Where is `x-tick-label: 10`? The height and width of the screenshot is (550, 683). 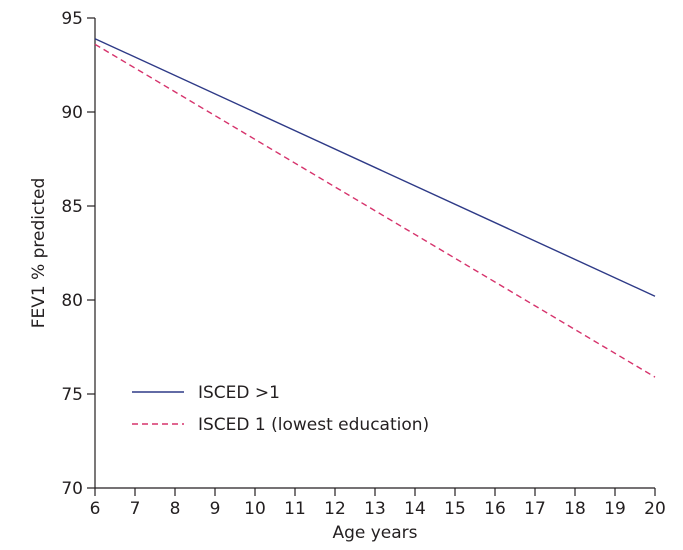
x-tick-label: 10 is located at coordinates (255, 509).